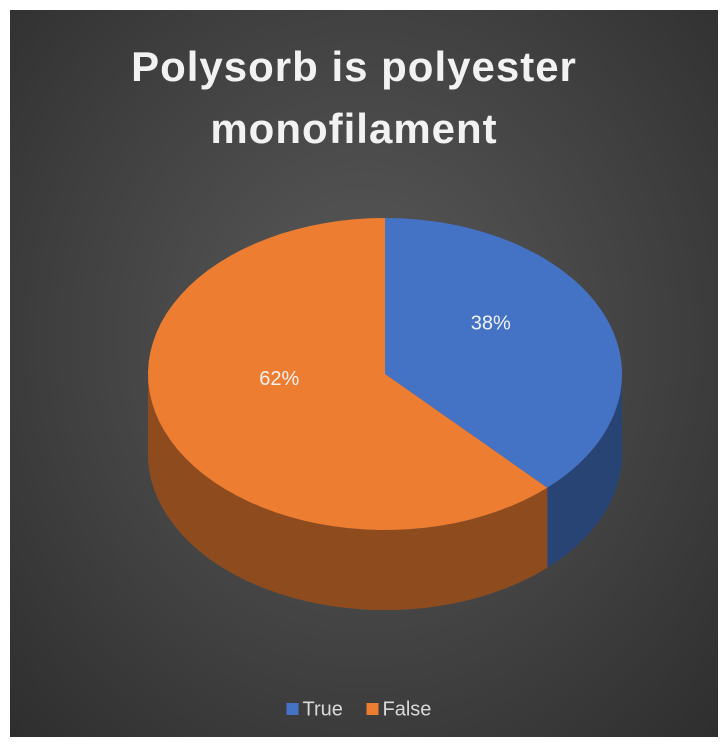  I want to click on slice, so click(503, 353).